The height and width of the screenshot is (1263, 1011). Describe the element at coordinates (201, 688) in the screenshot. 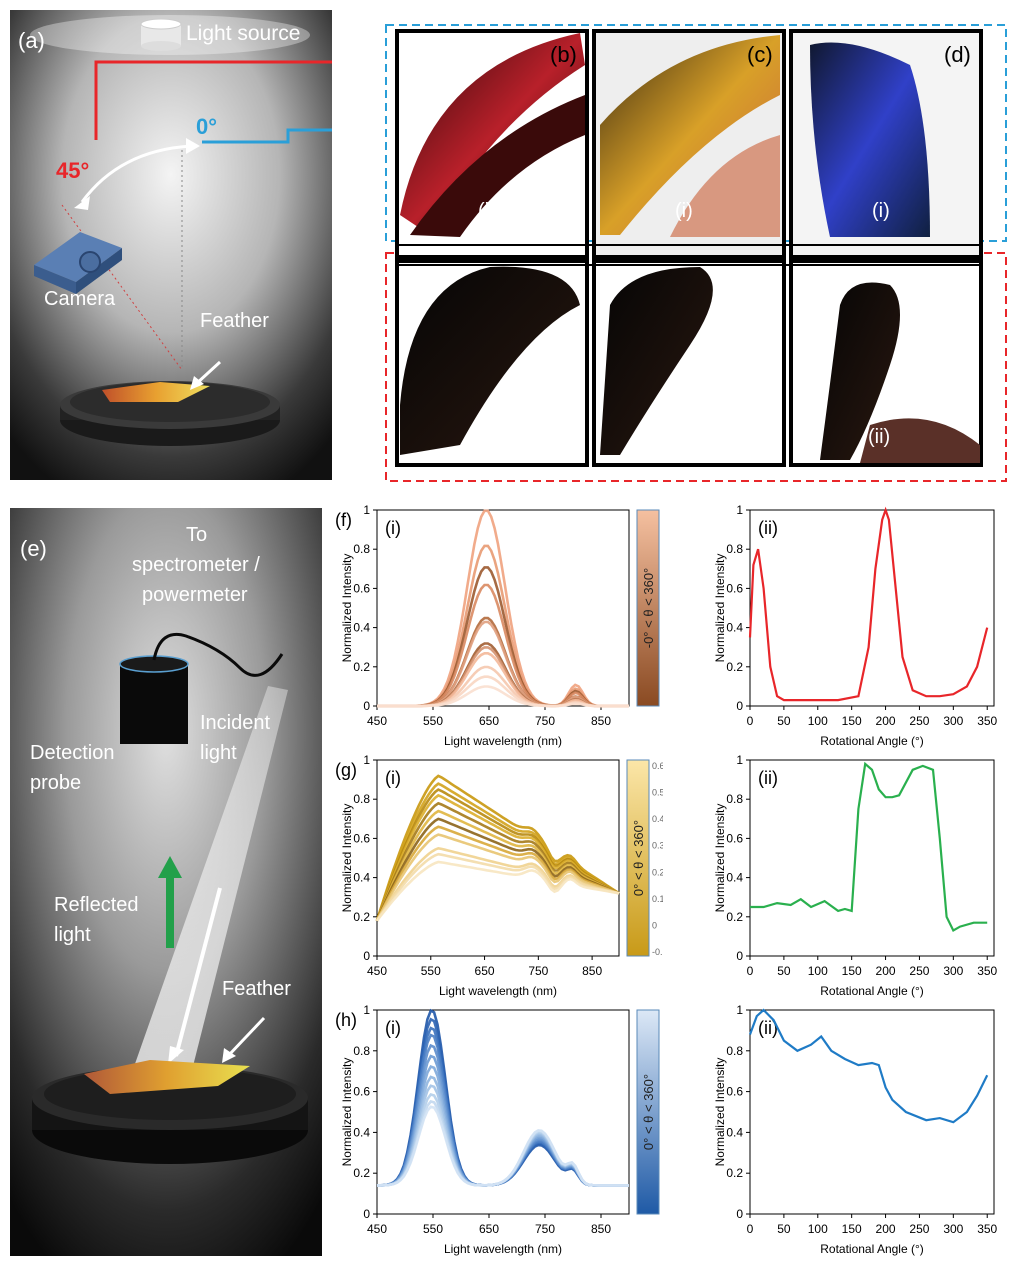

I see `detection-probe-icon` at that location.